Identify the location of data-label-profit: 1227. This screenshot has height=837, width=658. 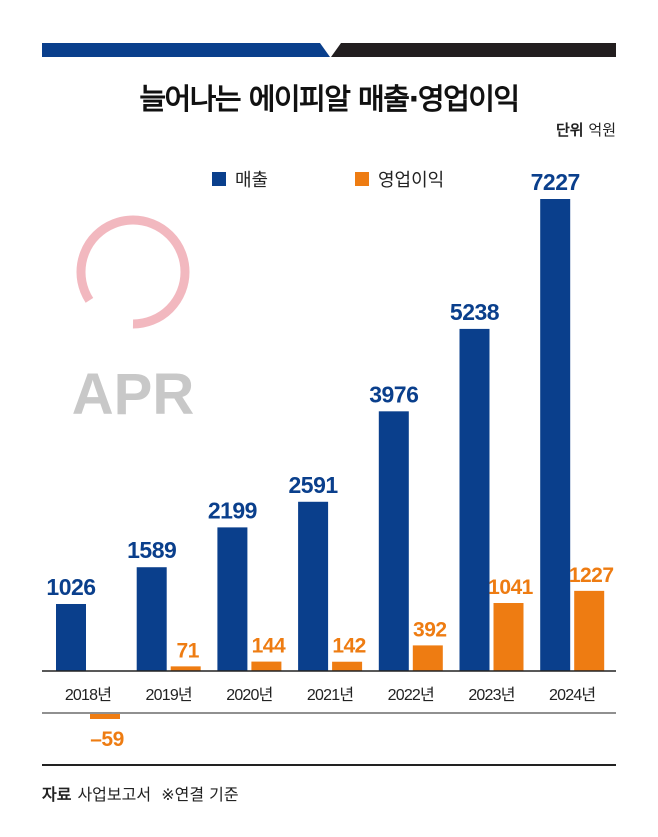
(591, 575).